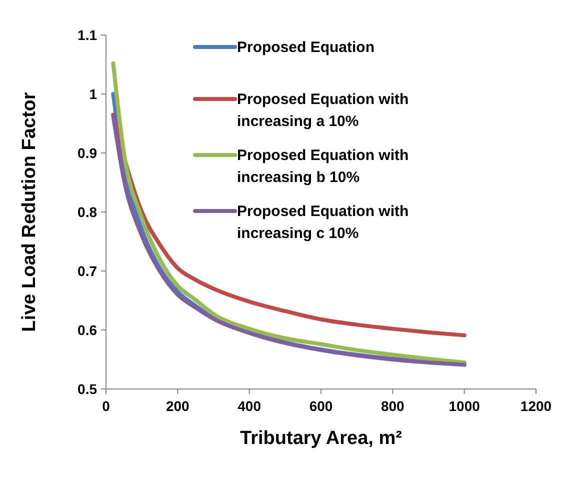 This screenshot has height=481, width=566. What do you see at coordinates (306, 47) in the screenshot?
I see `legend-label: Proposed Equation` at bounding box center [306, 47].